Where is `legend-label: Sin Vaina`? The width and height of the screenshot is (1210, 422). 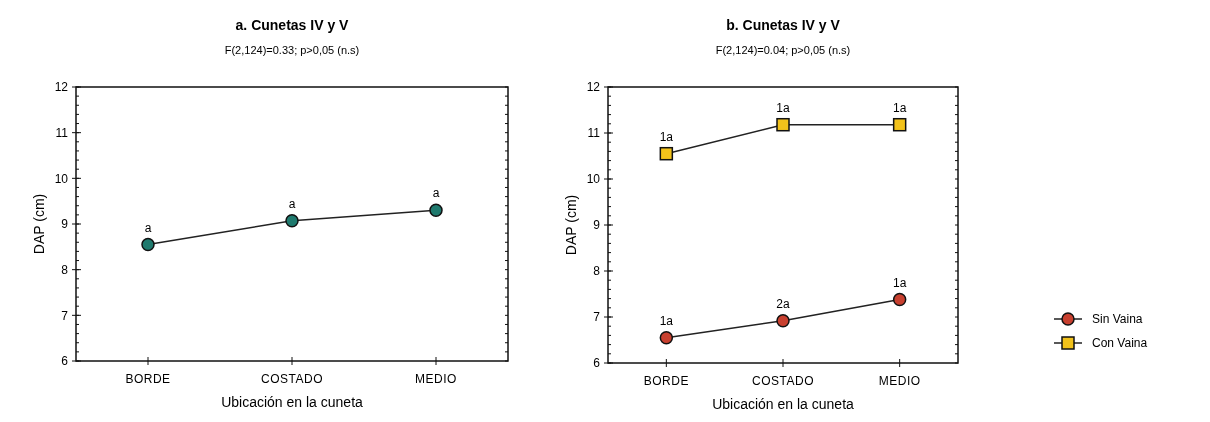
legend-label: Sin Vaina is located at coordinates (1117, 319).